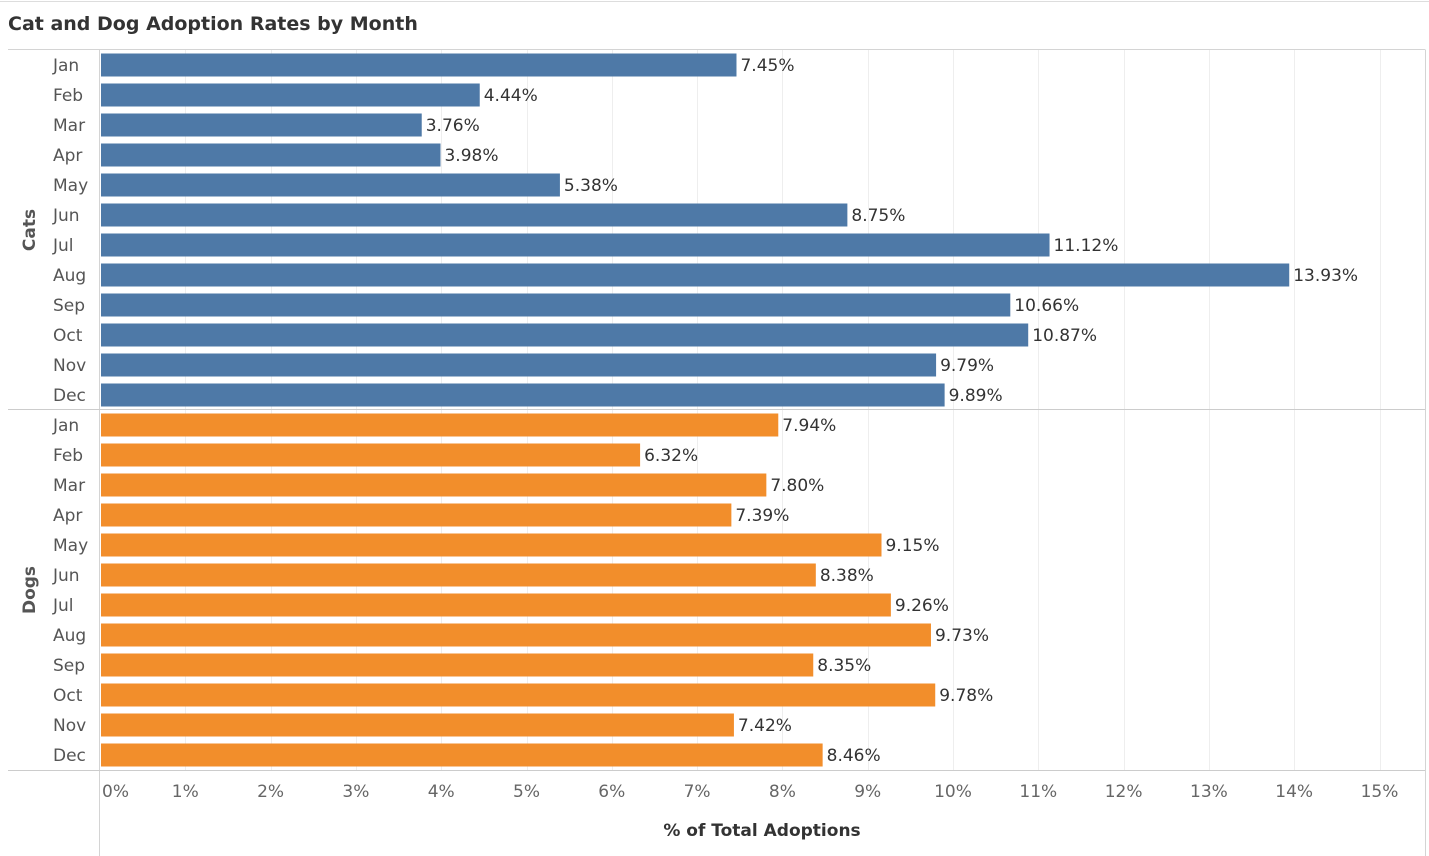 This screenshot has height=856, width=1429. What do you see at coordinates (847, 576) in the screenshot?
I see `data-label: 8.38%` at bounding box center [847, 576].